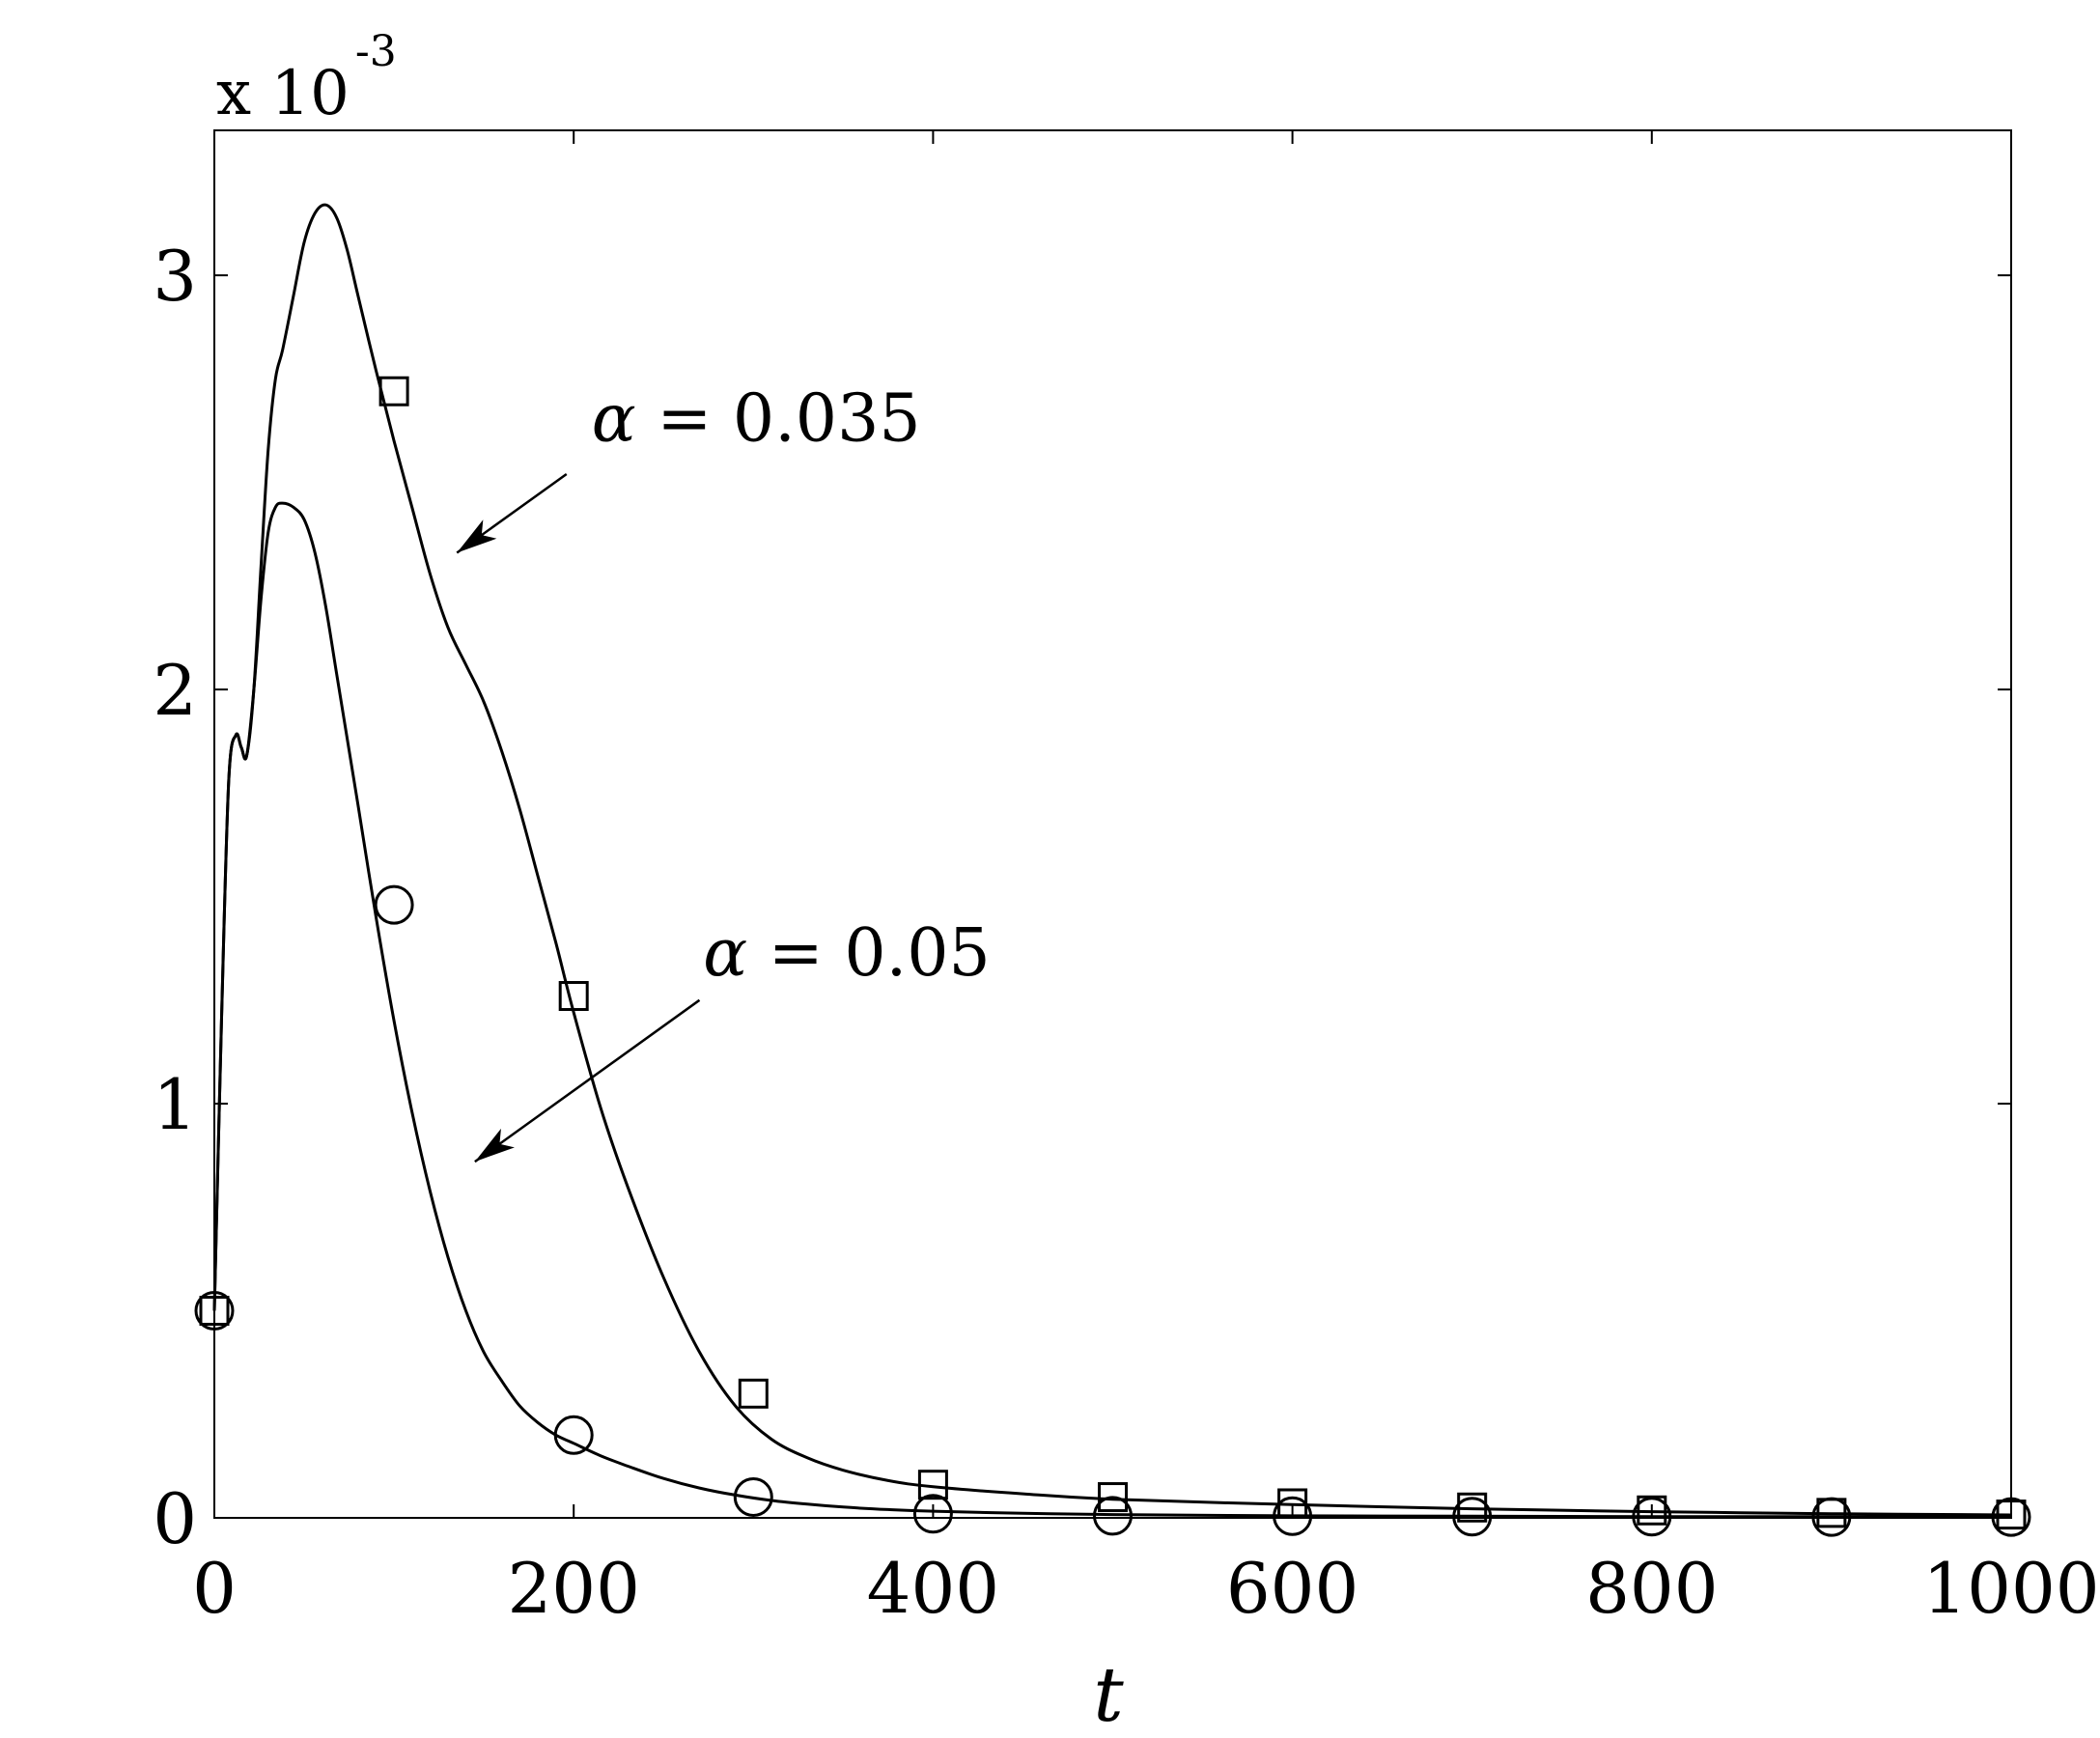 This screenshot has height=1738, width=2100. I want to click on y-tick-label: 2, so click(175, 690).